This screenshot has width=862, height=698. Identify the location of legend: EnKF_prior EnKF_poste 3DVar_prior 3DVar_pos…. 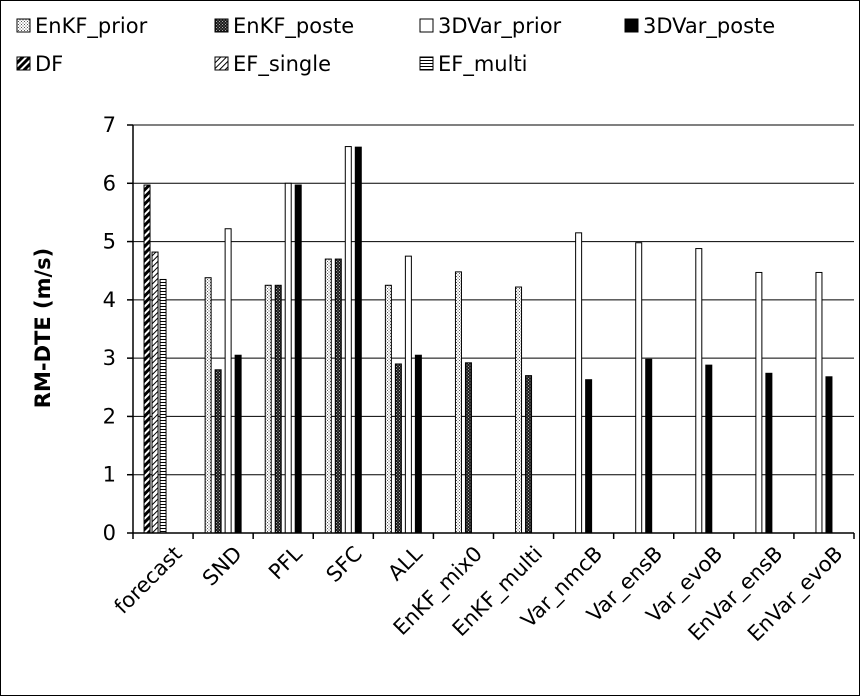
(395, 45).